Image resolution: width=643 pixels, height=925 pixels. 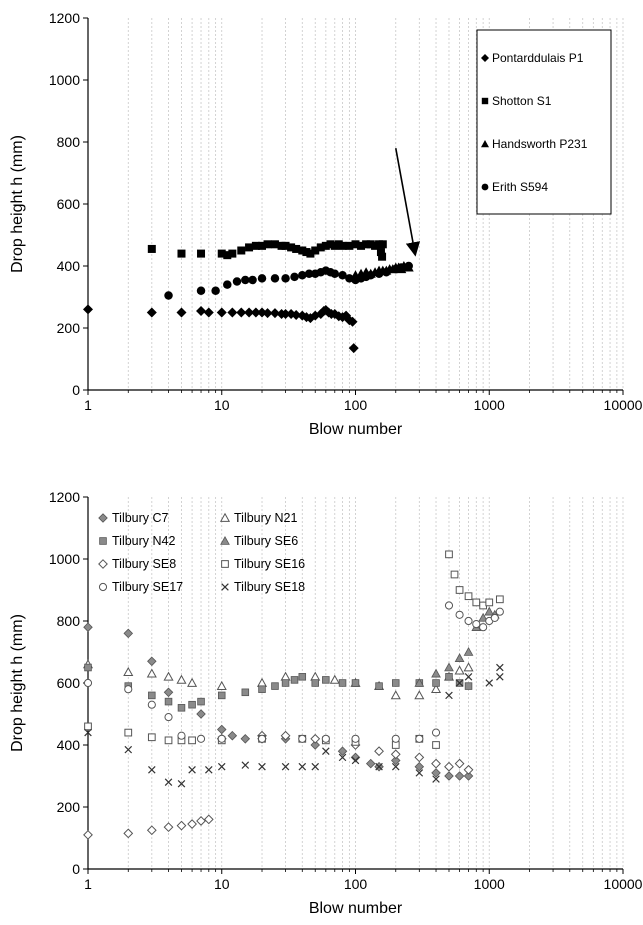 What do you see at coordinates (69, 328) in the screenshot?
I see `y-tick-label: 200` at bounding box center [69, 328].